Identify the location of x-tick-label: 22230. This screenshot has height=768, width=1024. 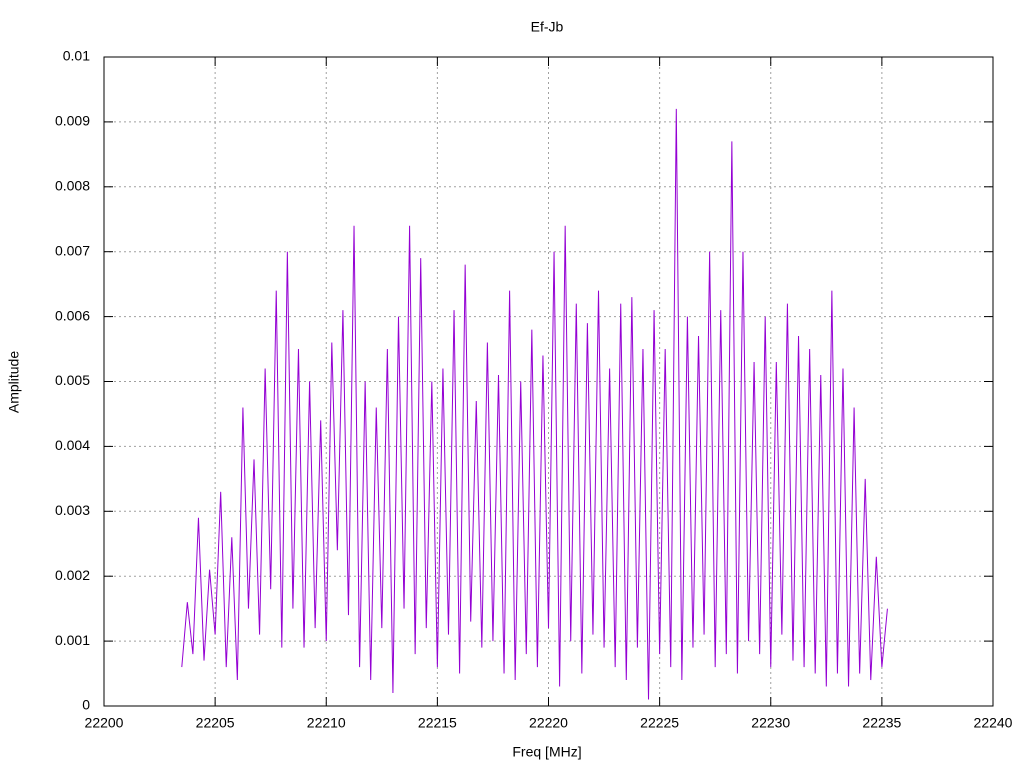
(770, 723).